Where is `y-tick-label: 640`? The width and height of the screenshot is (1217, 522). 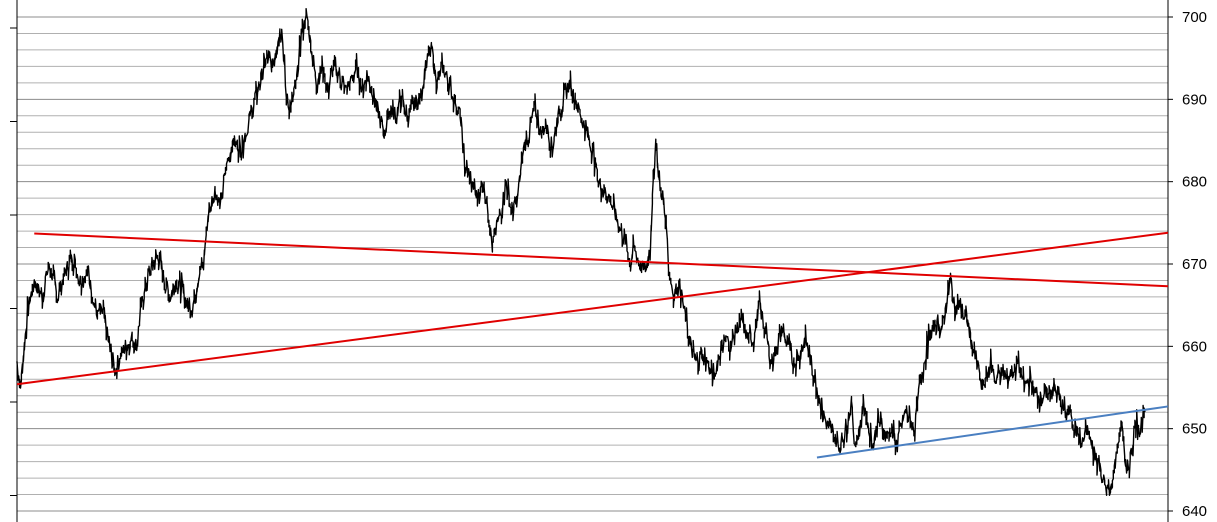 y-tick-label: 640 is located at coordinates (1194, 511).